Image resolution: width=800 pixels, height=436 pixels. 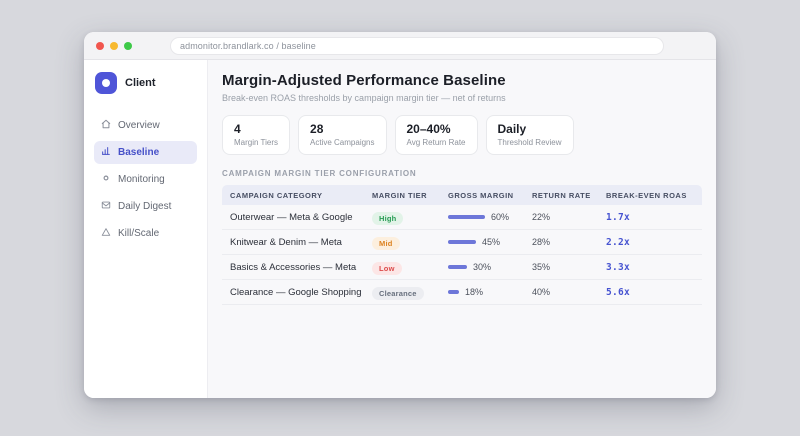 I want to click on cell-breakeven-roas: 5.6x, so click(x=618, y=292).